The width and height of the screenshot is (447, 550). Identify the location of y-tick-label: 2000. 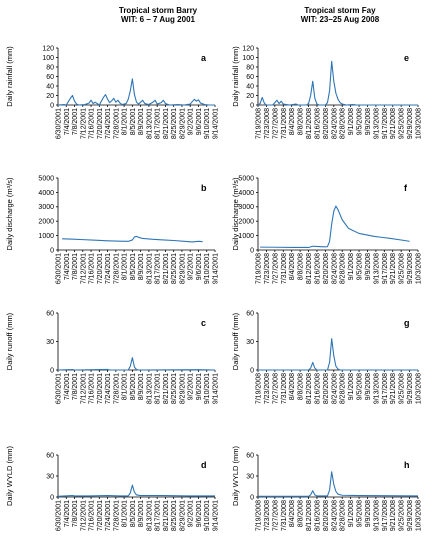
(246, 222).